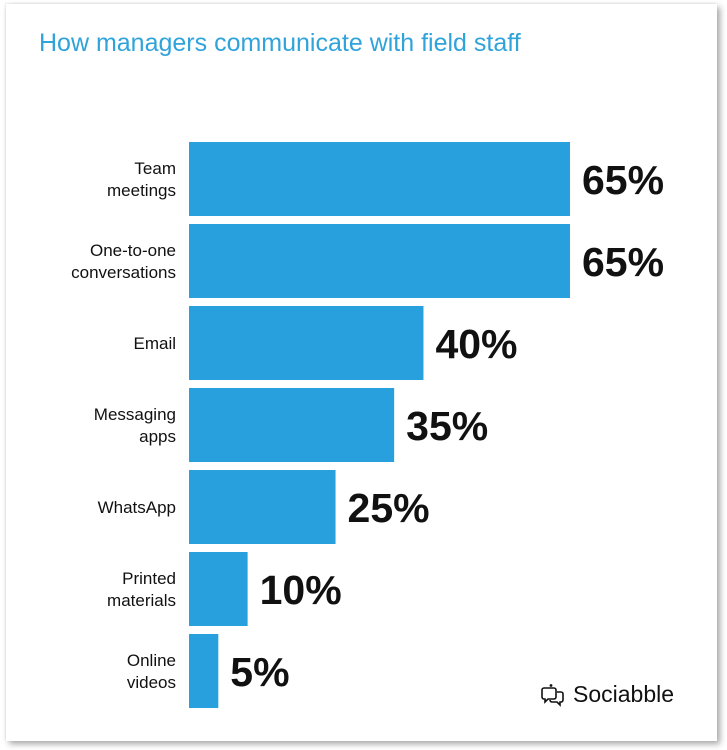  What do you see at coordinates (623, 180) in the screenshot?
I see `value-label-0: 65%` at bounding box center [623, 180].